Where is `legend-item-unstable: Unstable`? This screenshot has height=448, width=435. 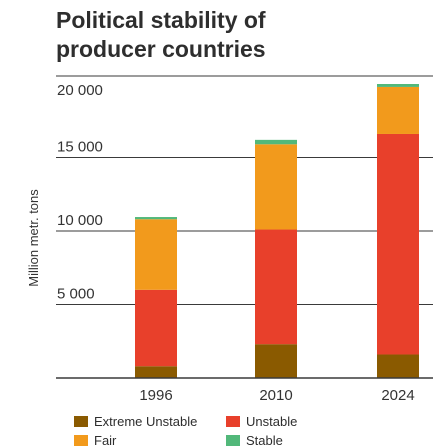 legend-item-unstable: Unstable is located at coordinates (261, 421).